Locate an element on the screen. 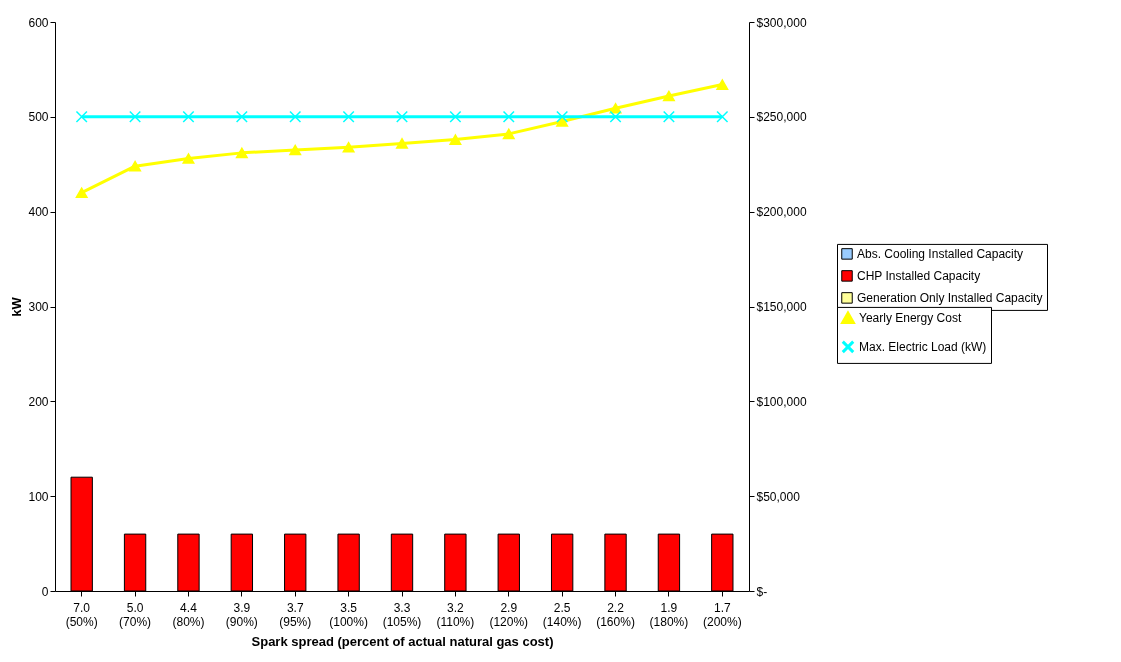  y-tick-label: 200 is located at coordinates (38, 401).